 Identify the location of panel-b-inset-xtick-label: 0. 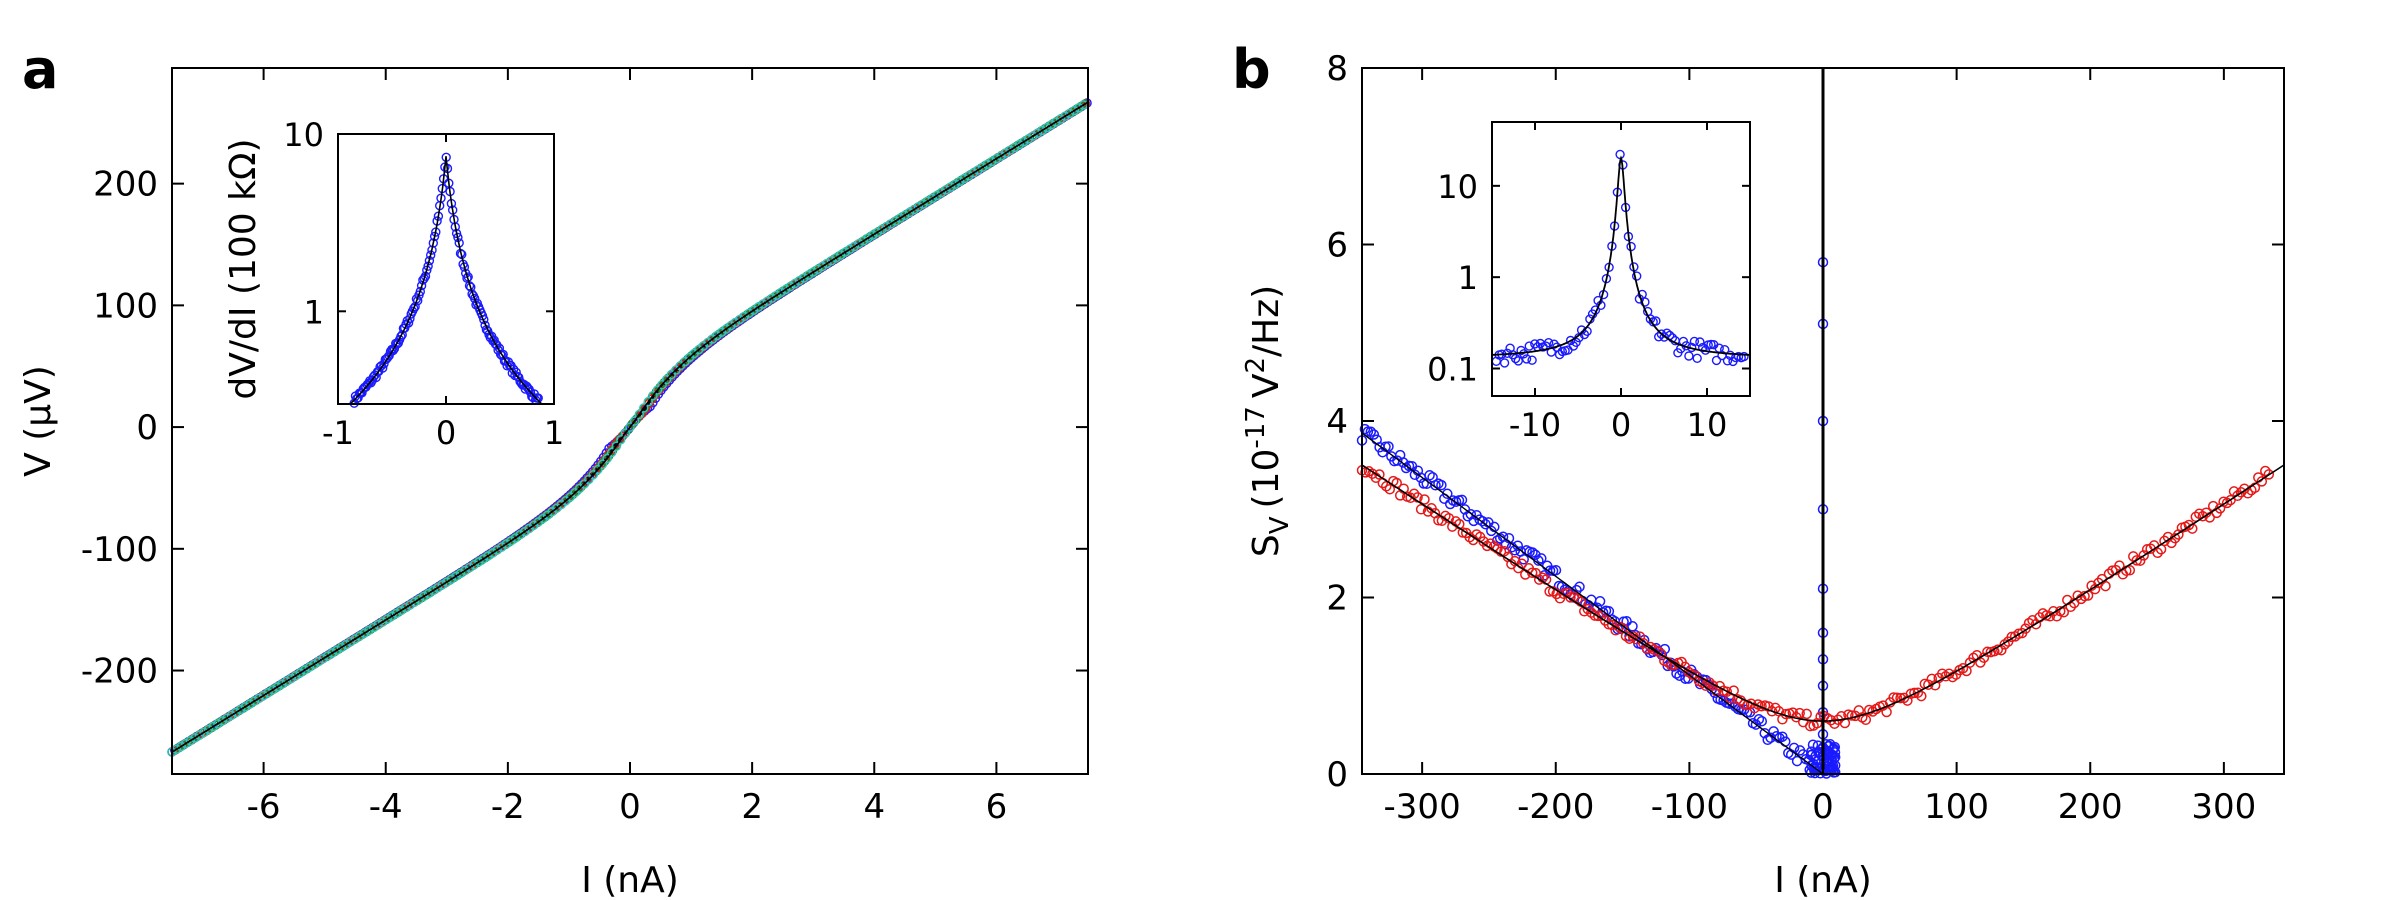
(1621, 425).